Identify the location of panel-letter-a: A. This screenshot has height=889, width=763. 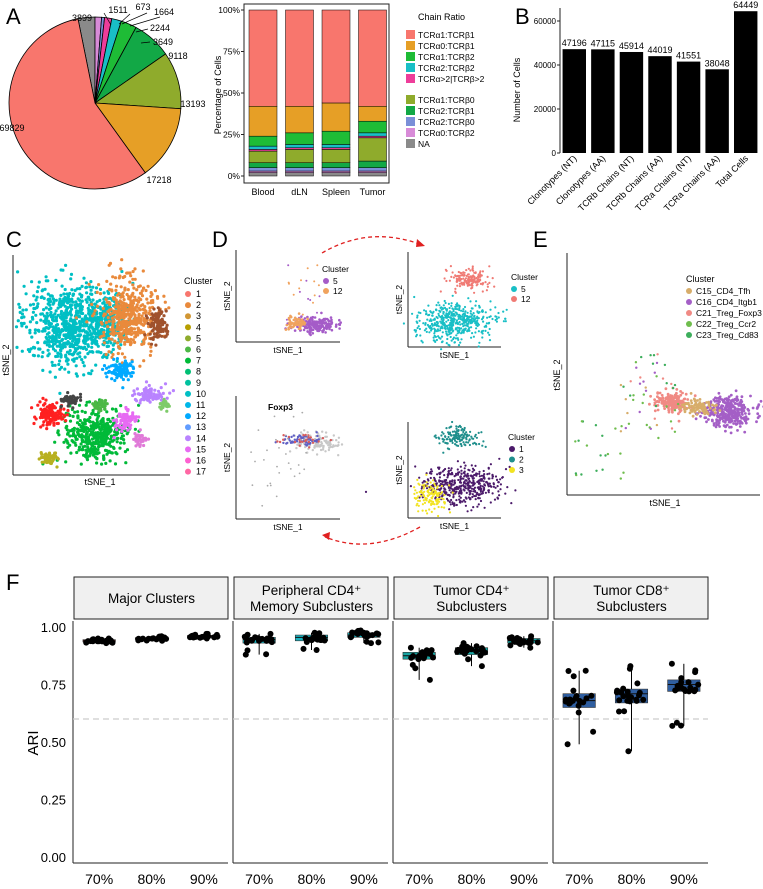
(13, 16).